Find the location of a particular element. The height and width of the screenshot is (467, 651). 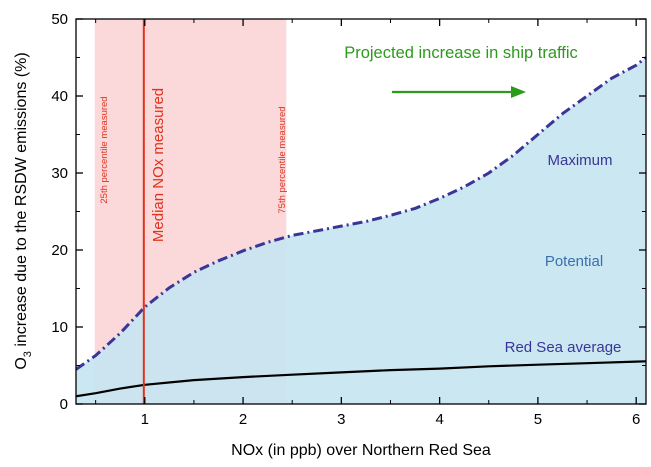

x-tick-label: 5 is located at coordinates (538, 419).